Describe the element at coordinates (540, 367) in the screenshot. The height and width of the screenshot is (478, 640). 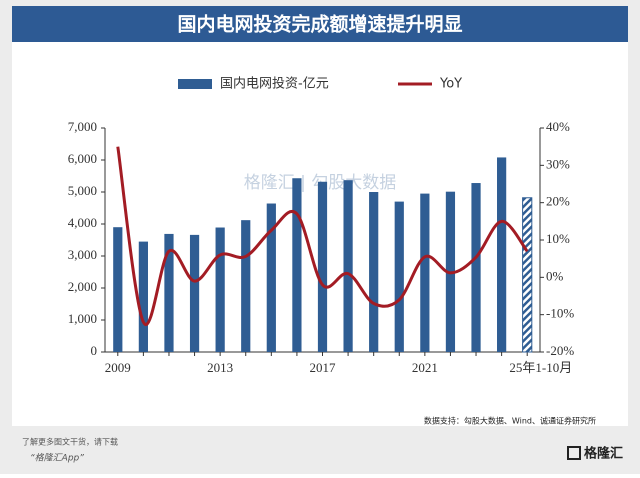
I see `x-tick-label: 25年1-10月` at that location.